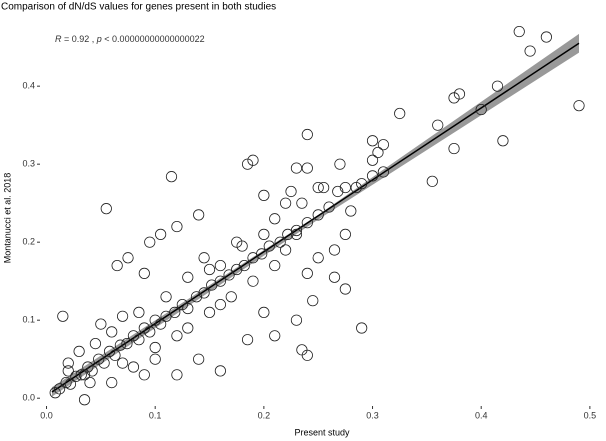 The height and width of the screenshot is (441, 606). I want to click on y-tick-label: 0.1, so click(28, 320).